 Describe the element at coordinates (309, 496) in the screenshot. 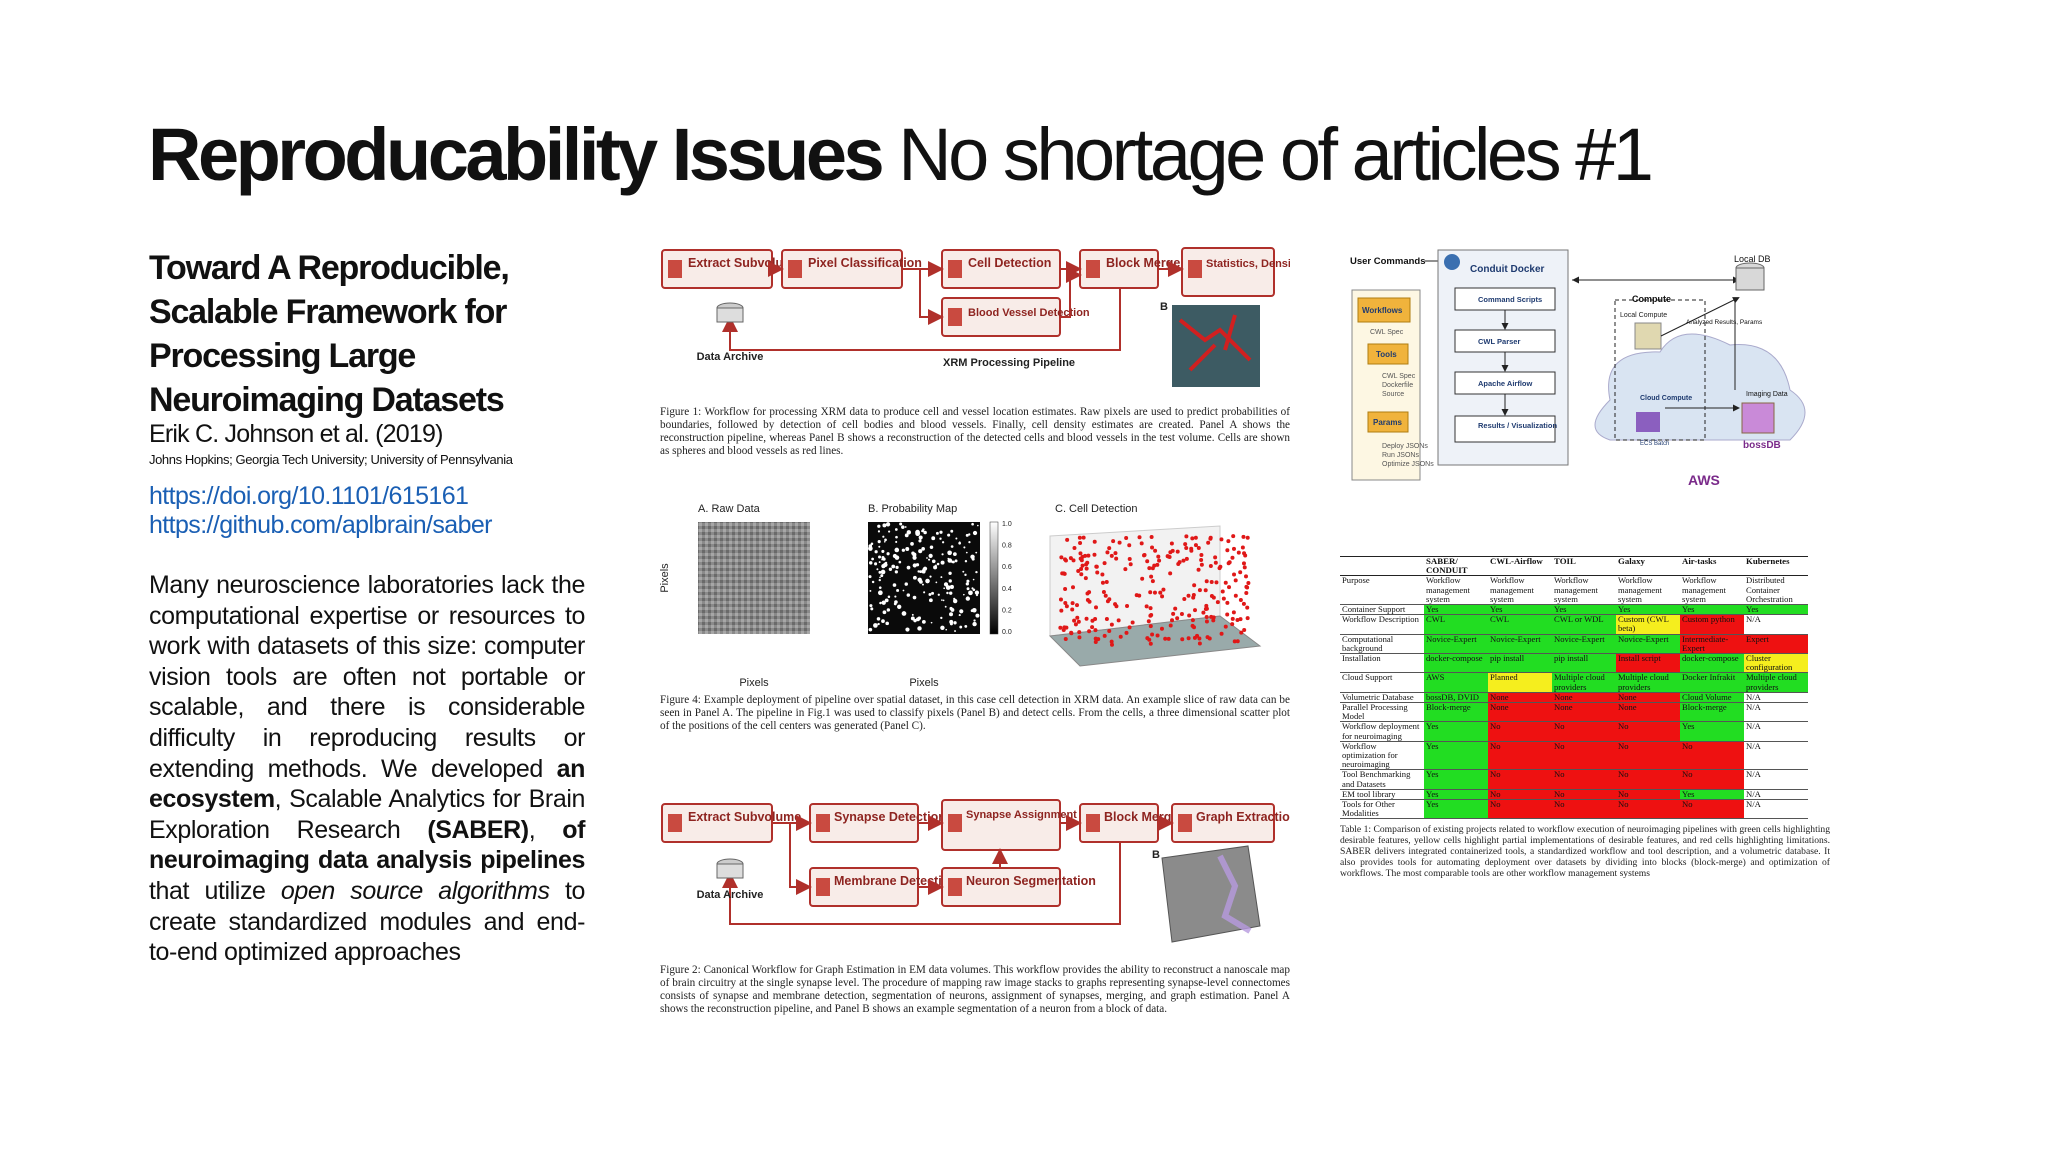

I see `doi-link: https://doi.org/10.1101/615161` at that location.